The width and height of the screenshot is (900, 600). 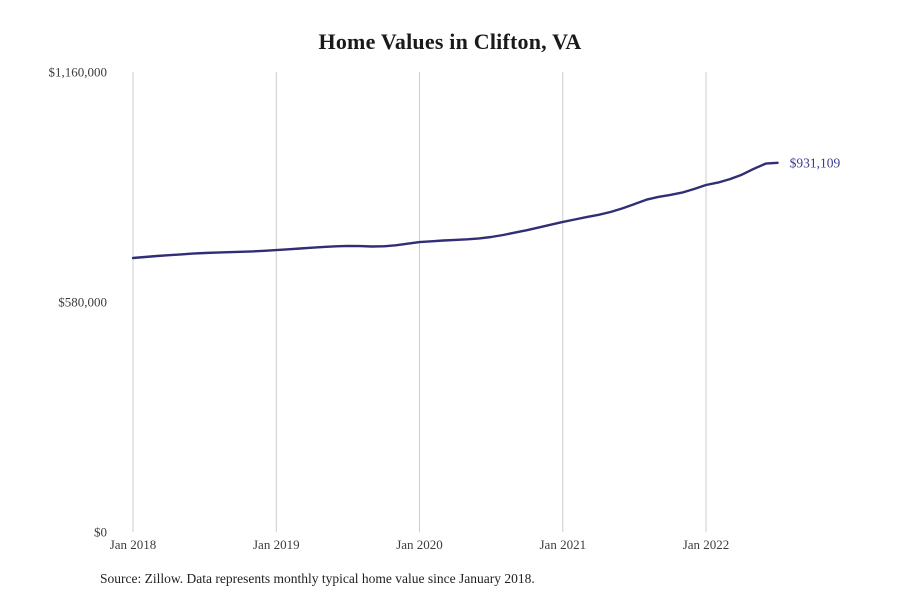 I want to click on x-tick-label: Jan 2022, so click(x=706, y=544).